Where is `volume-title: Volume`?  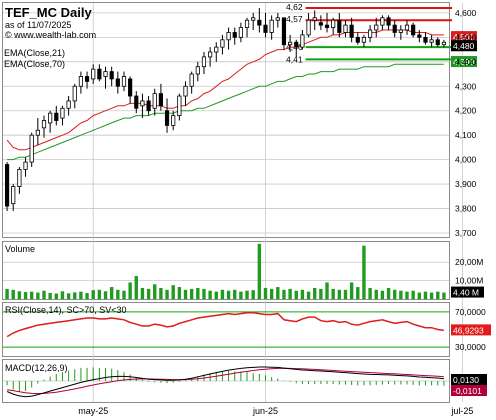
volume-title: Volume is located at coordinates (20, 249).